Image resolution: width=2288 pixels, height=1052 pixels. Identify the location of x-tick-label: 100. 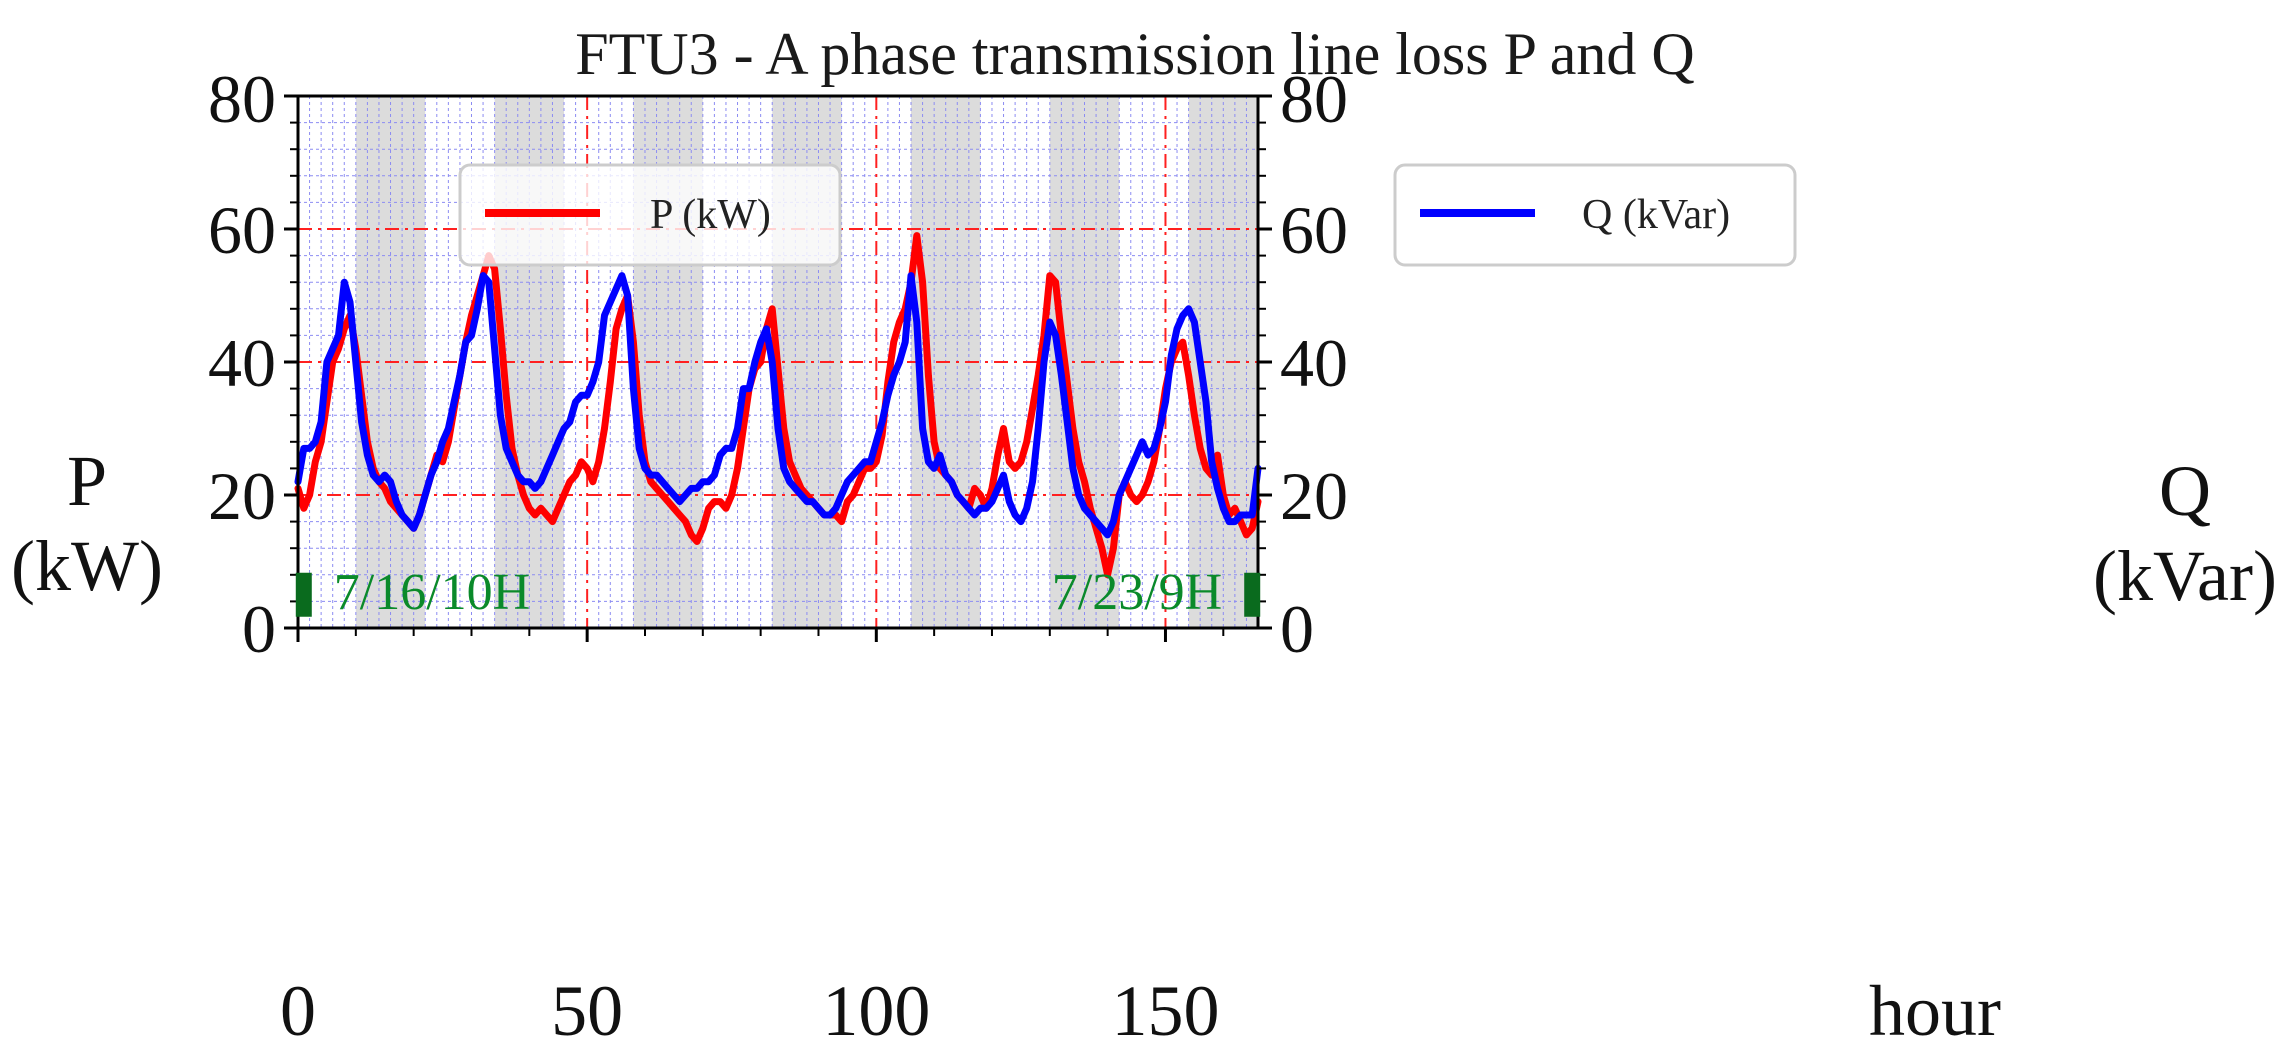
(876, 1011).